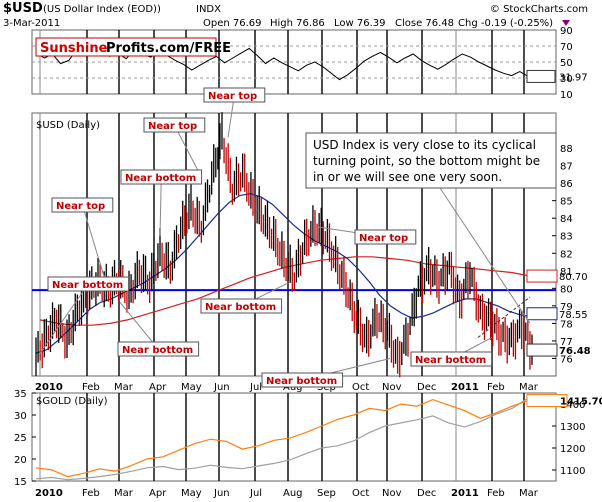 This screenshot has height=502, width=602. What do you see at coordinates (566, 202) in the screenshot?
I see `price-y-tick-label: 85` at bounding box center [566, 202].